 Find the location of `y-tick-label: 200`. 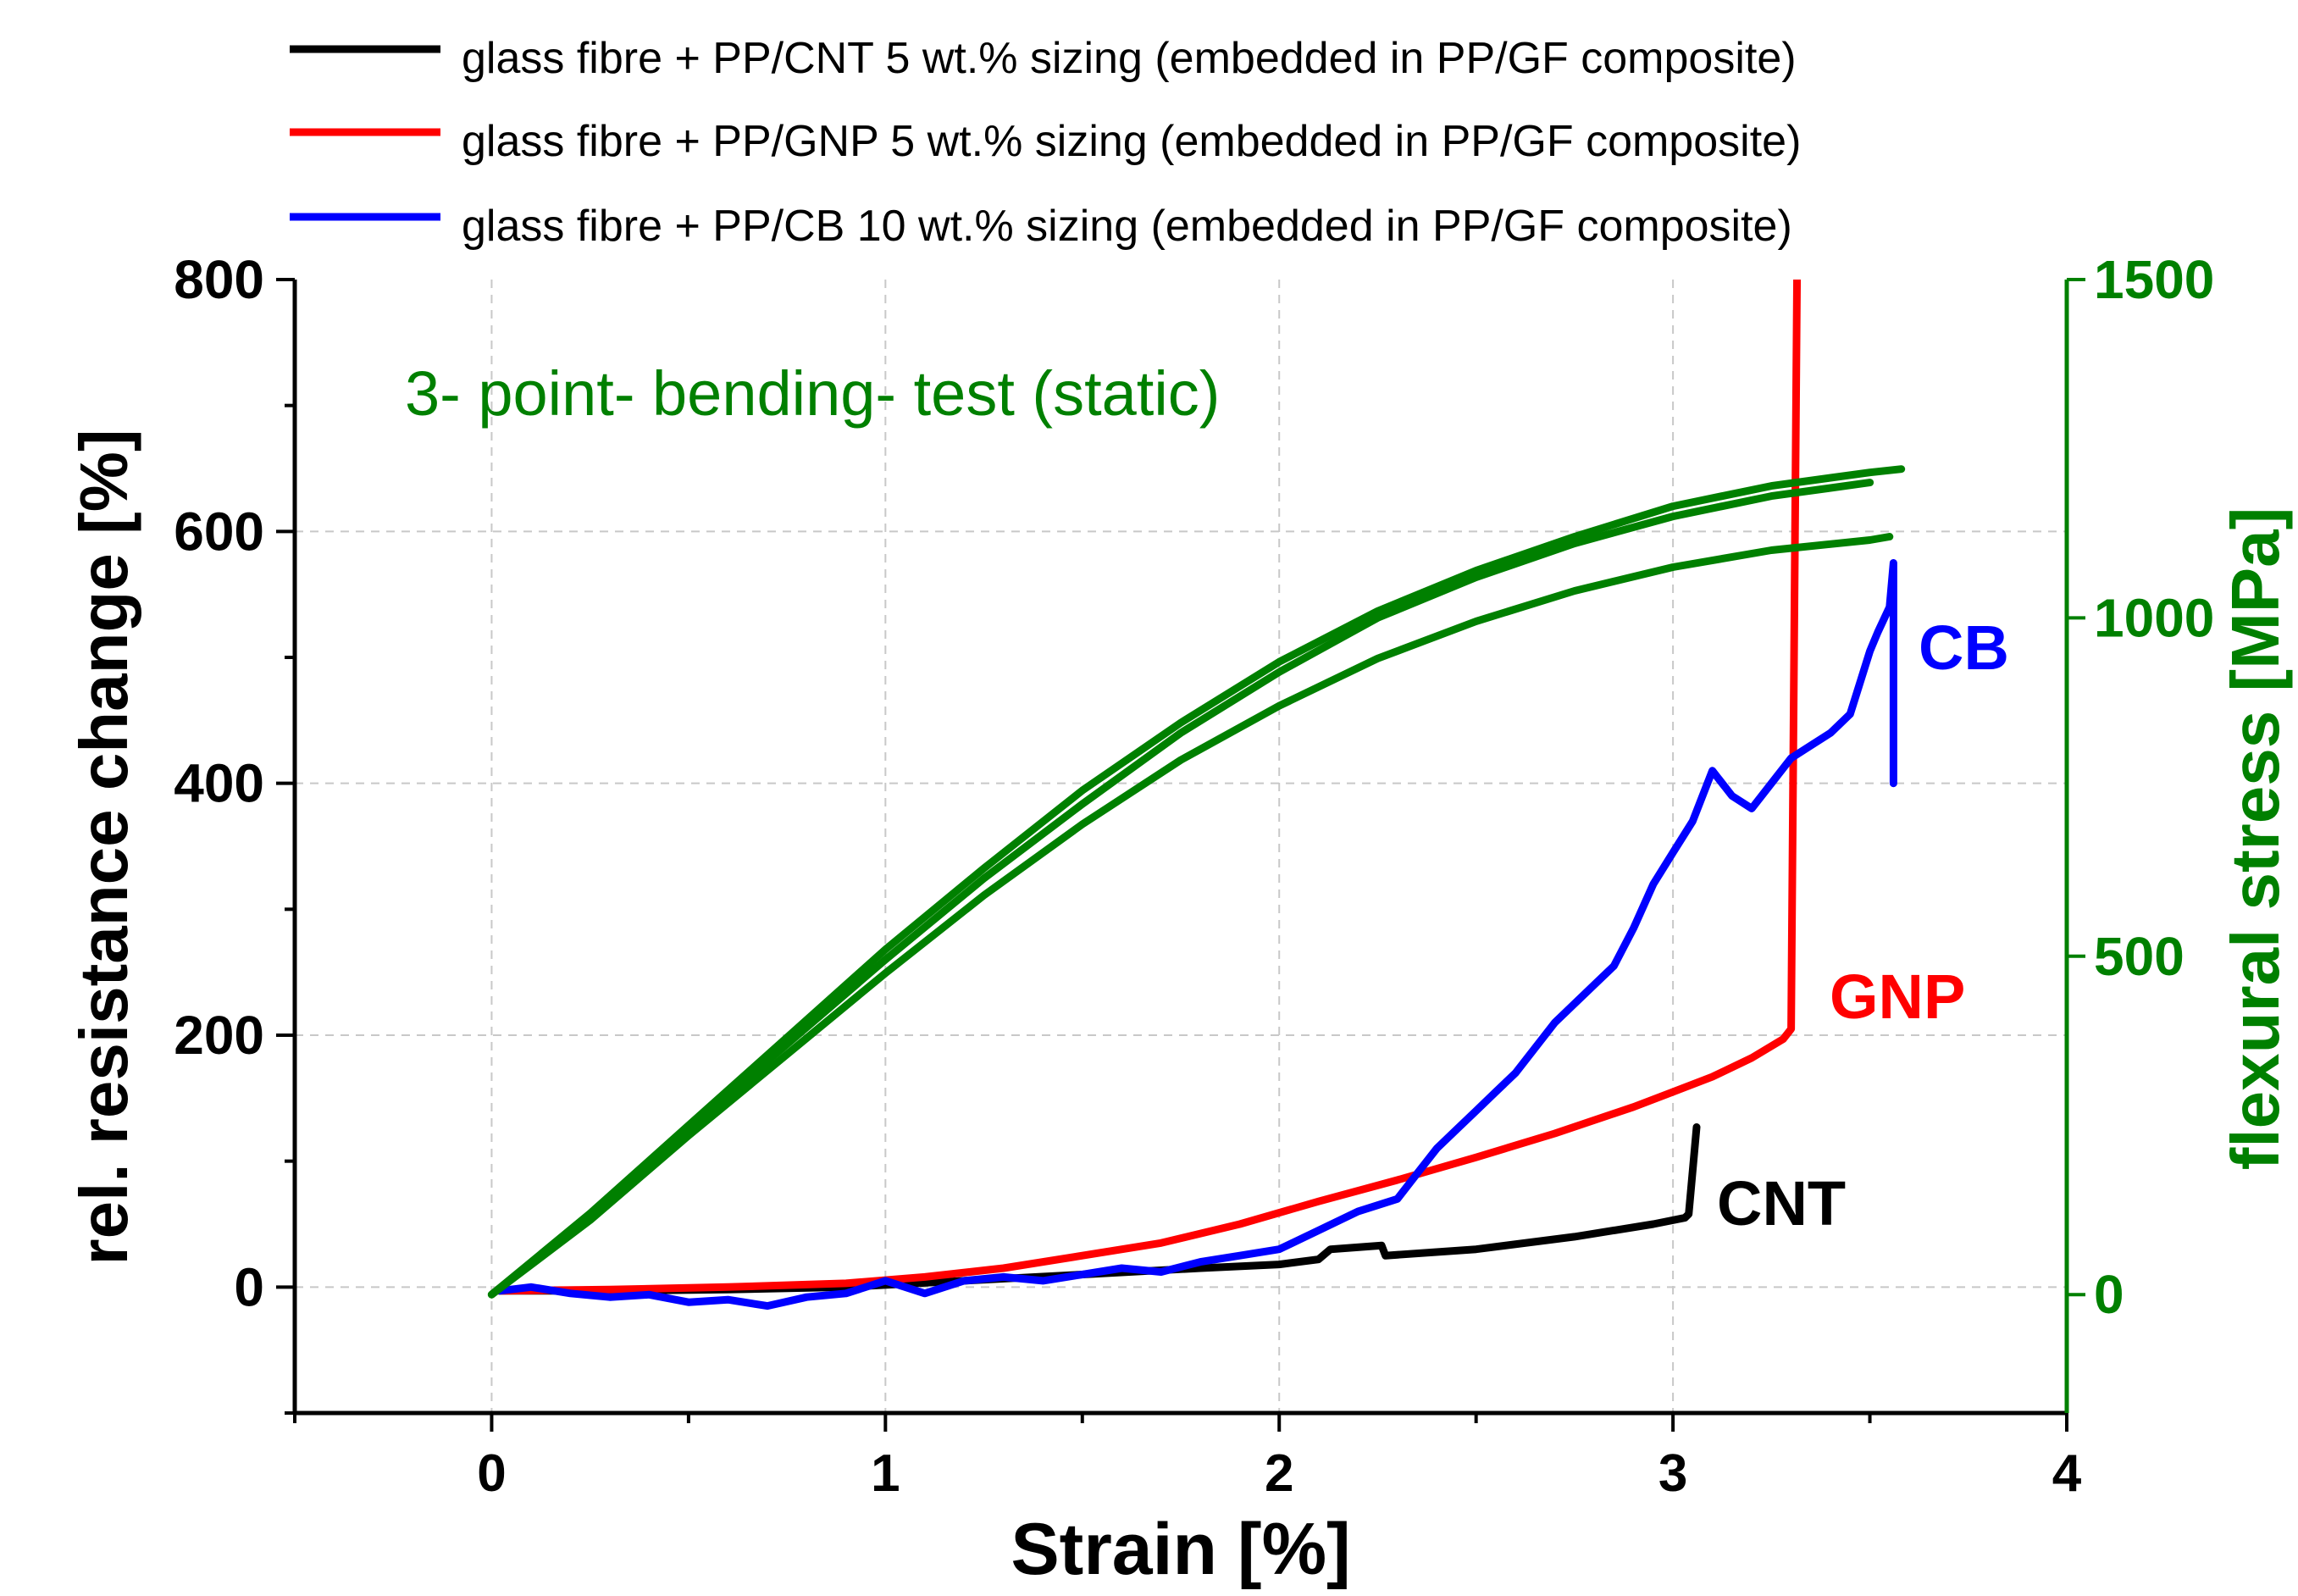

y-tick-label: 200 is located at coordinates (219, 1035).